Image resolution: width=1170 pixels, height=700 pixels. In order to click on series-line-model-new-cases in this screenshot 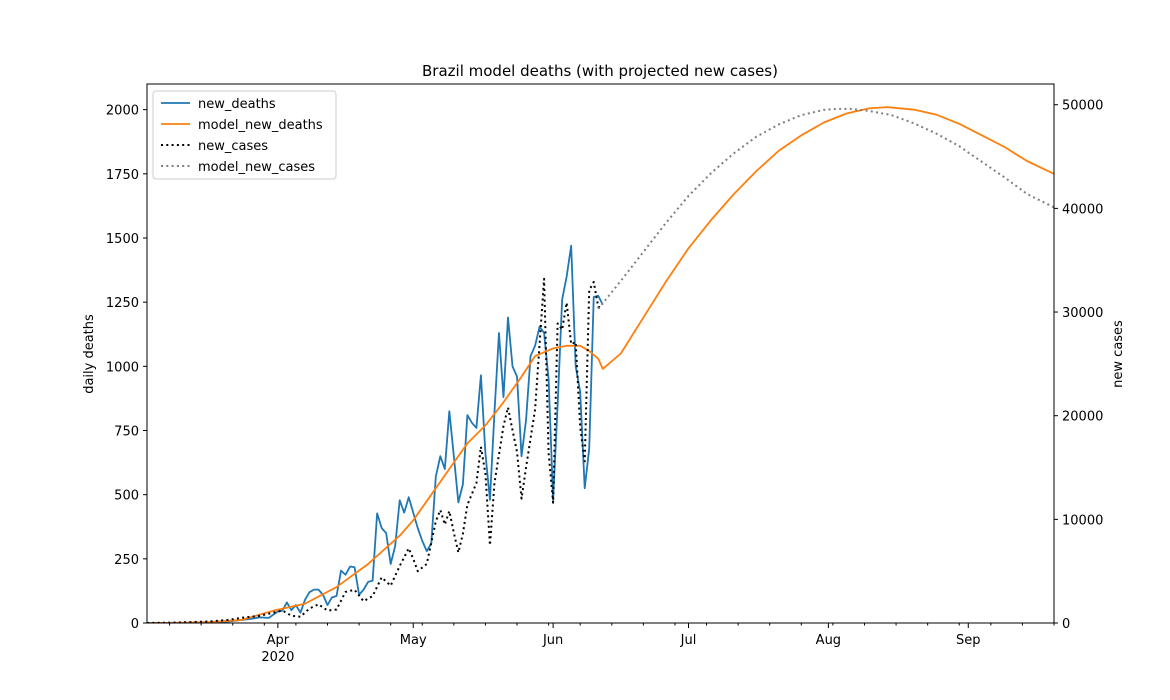, I will do `click(825, 208)`.